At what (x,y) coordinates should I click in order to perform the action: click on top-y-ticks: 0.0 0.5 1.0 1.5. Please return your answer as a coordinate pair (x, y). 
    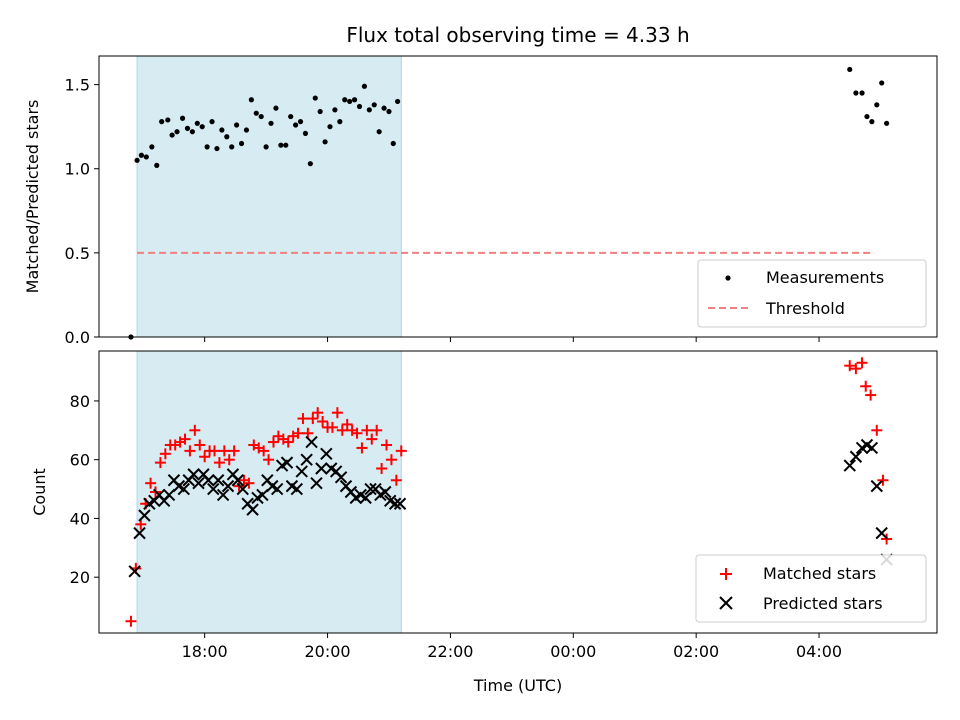
    Looking at the image, I should click on (82, 211).